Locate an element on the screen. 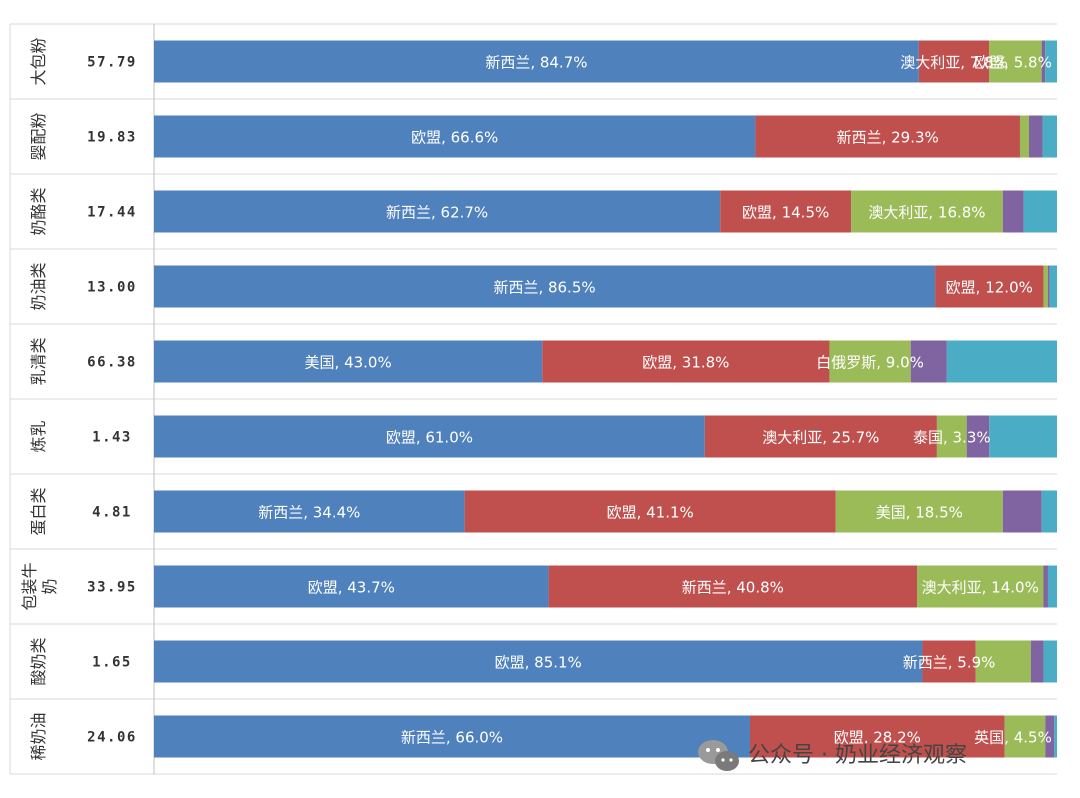 The image size is (1080, 798). category-label: 包装牛奶 is located at coordinates (39, 586).